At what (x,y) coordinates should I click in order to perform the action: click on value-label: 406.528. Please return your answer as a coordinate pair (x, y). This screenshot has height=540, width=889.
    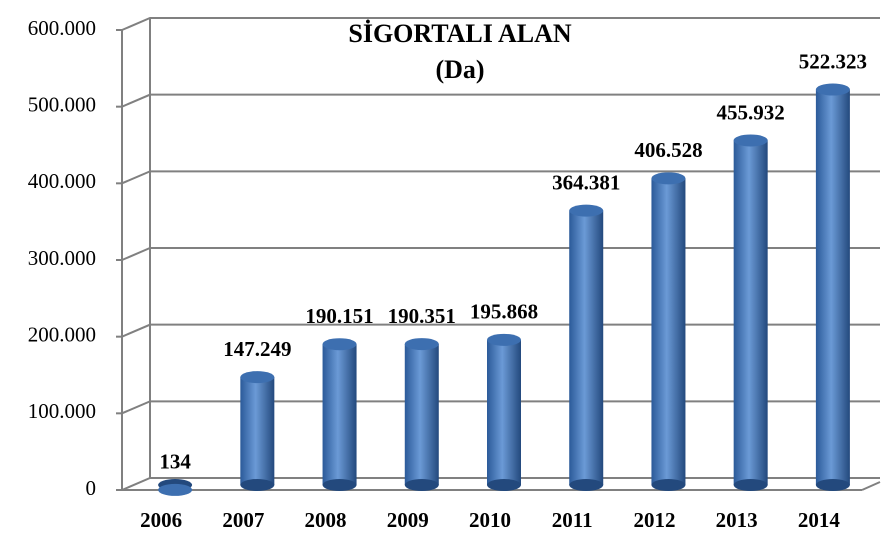
    Looking at the image, I should click on (668, 150).